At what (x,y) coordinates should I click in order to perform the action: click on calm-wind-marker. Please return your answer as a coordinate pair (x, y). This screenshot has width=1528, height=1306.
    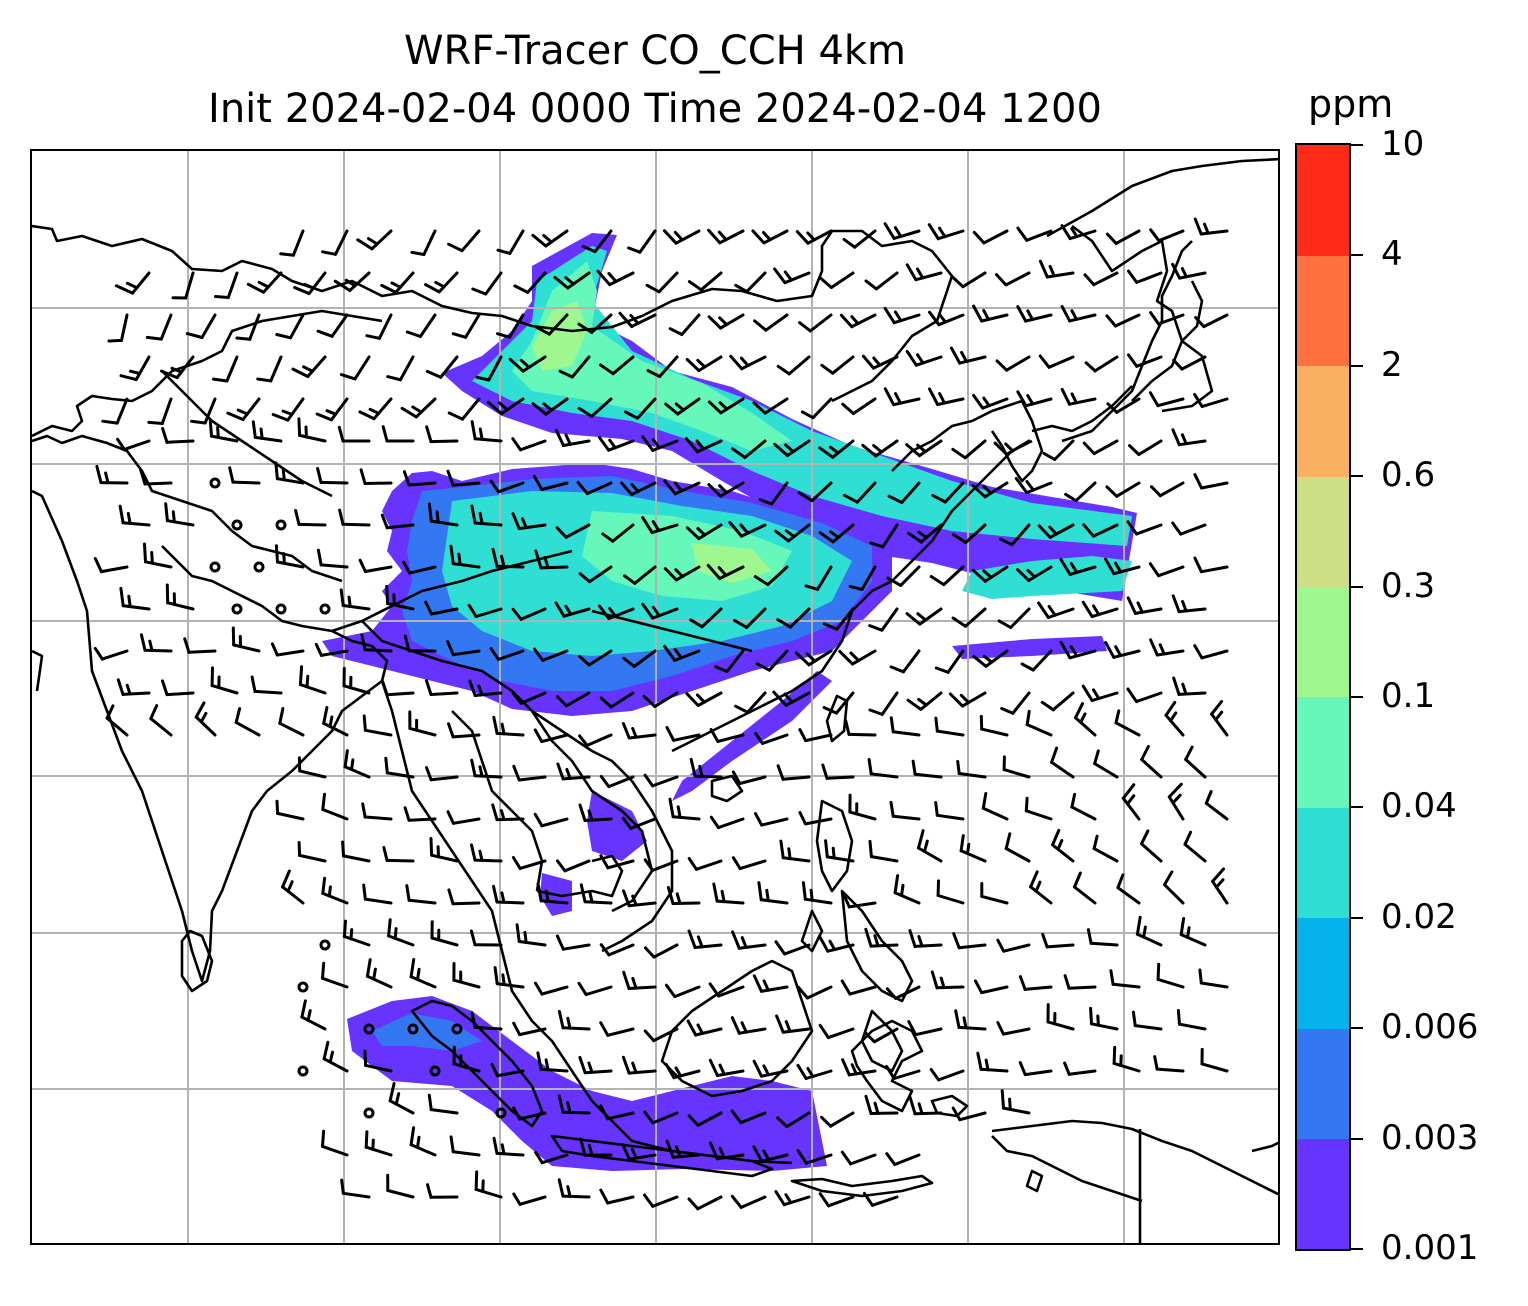
    Looking at the image, I should click on (325, 609).